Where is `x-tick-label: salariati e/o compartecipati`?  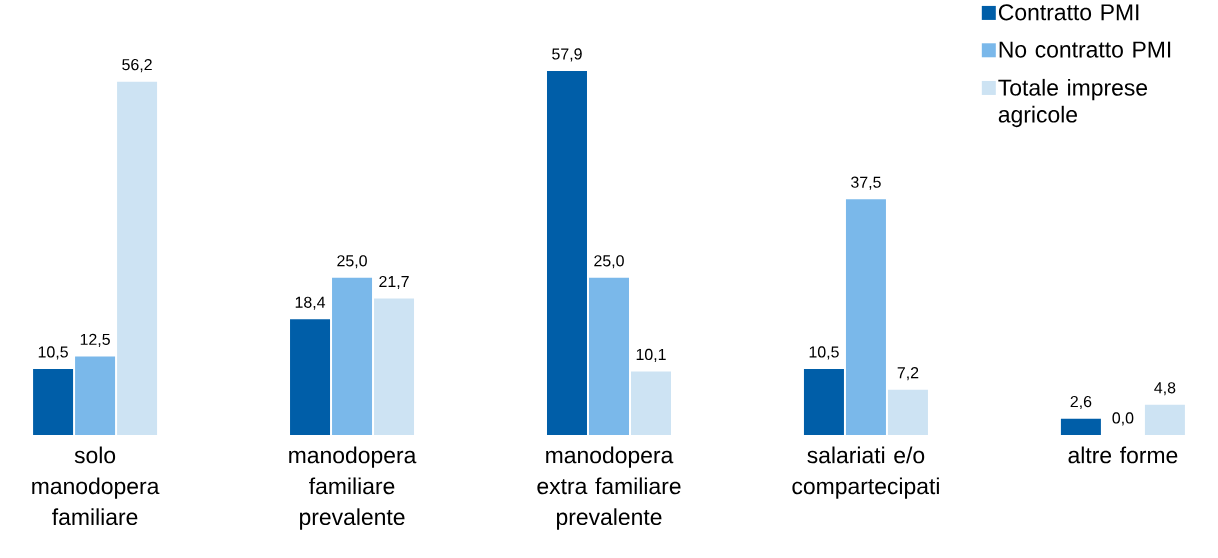 x-tick-label: salariati e/o compartecipati is located at coordinates (865, 472).